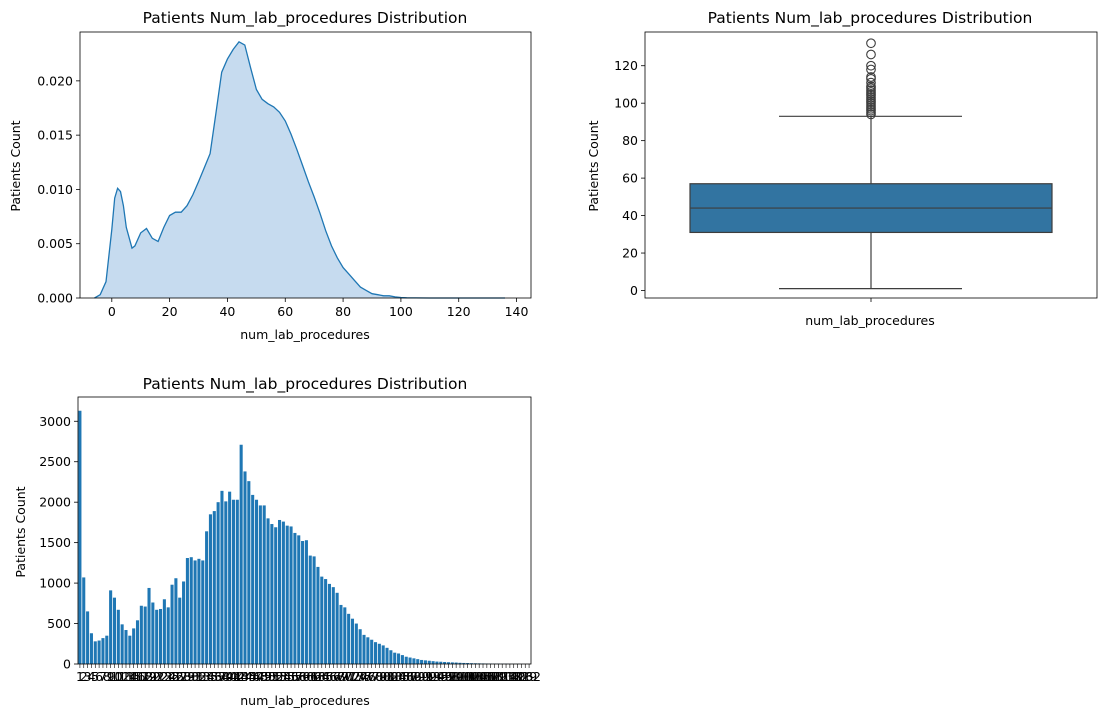 This screenshot has width=1107, height=717. Describe the element at coordinates (437, 676) in the screenshot. I see `bar-x-tick-label: 94` at that location.